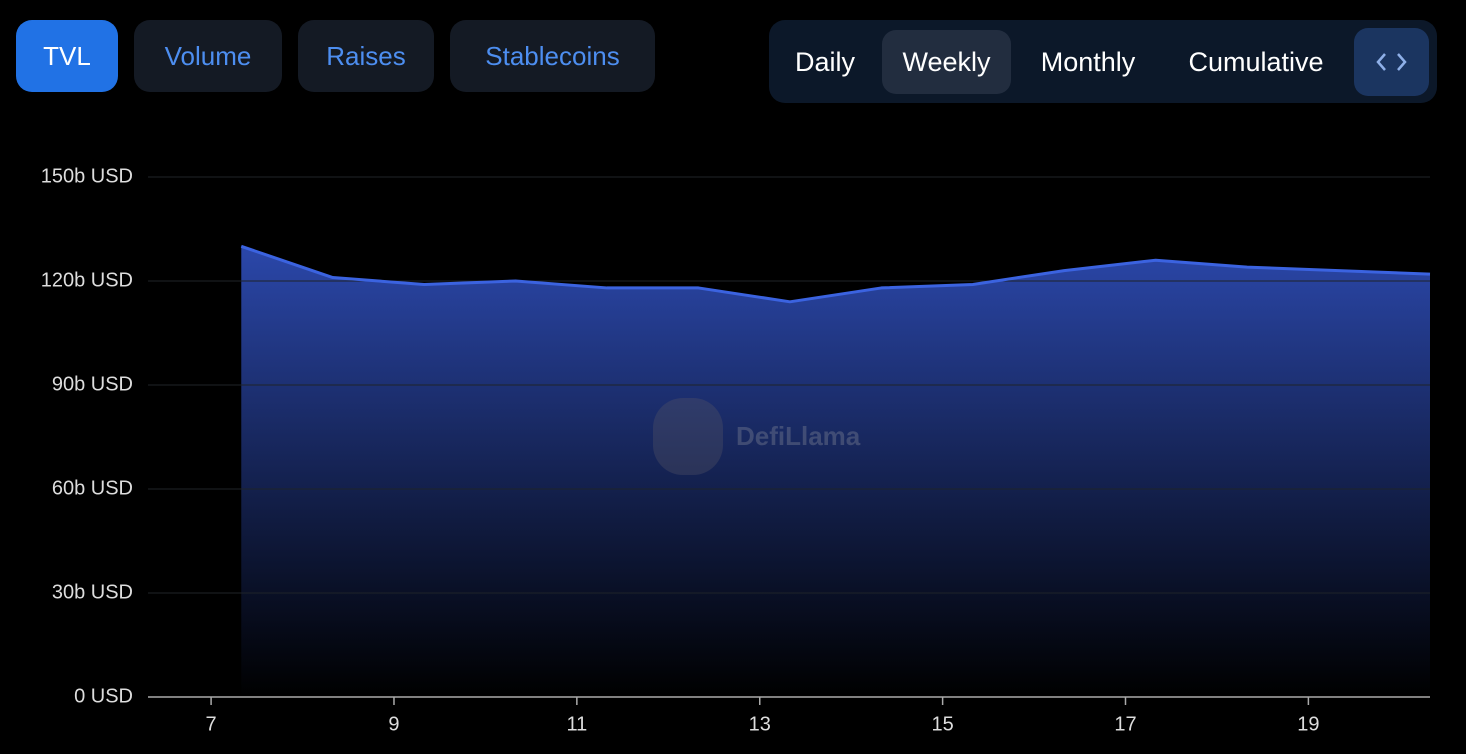 This screenshot has width=1466, height=754. Describe the element at coordinates (835, 274) in the screenshot. I see `line` at that location.